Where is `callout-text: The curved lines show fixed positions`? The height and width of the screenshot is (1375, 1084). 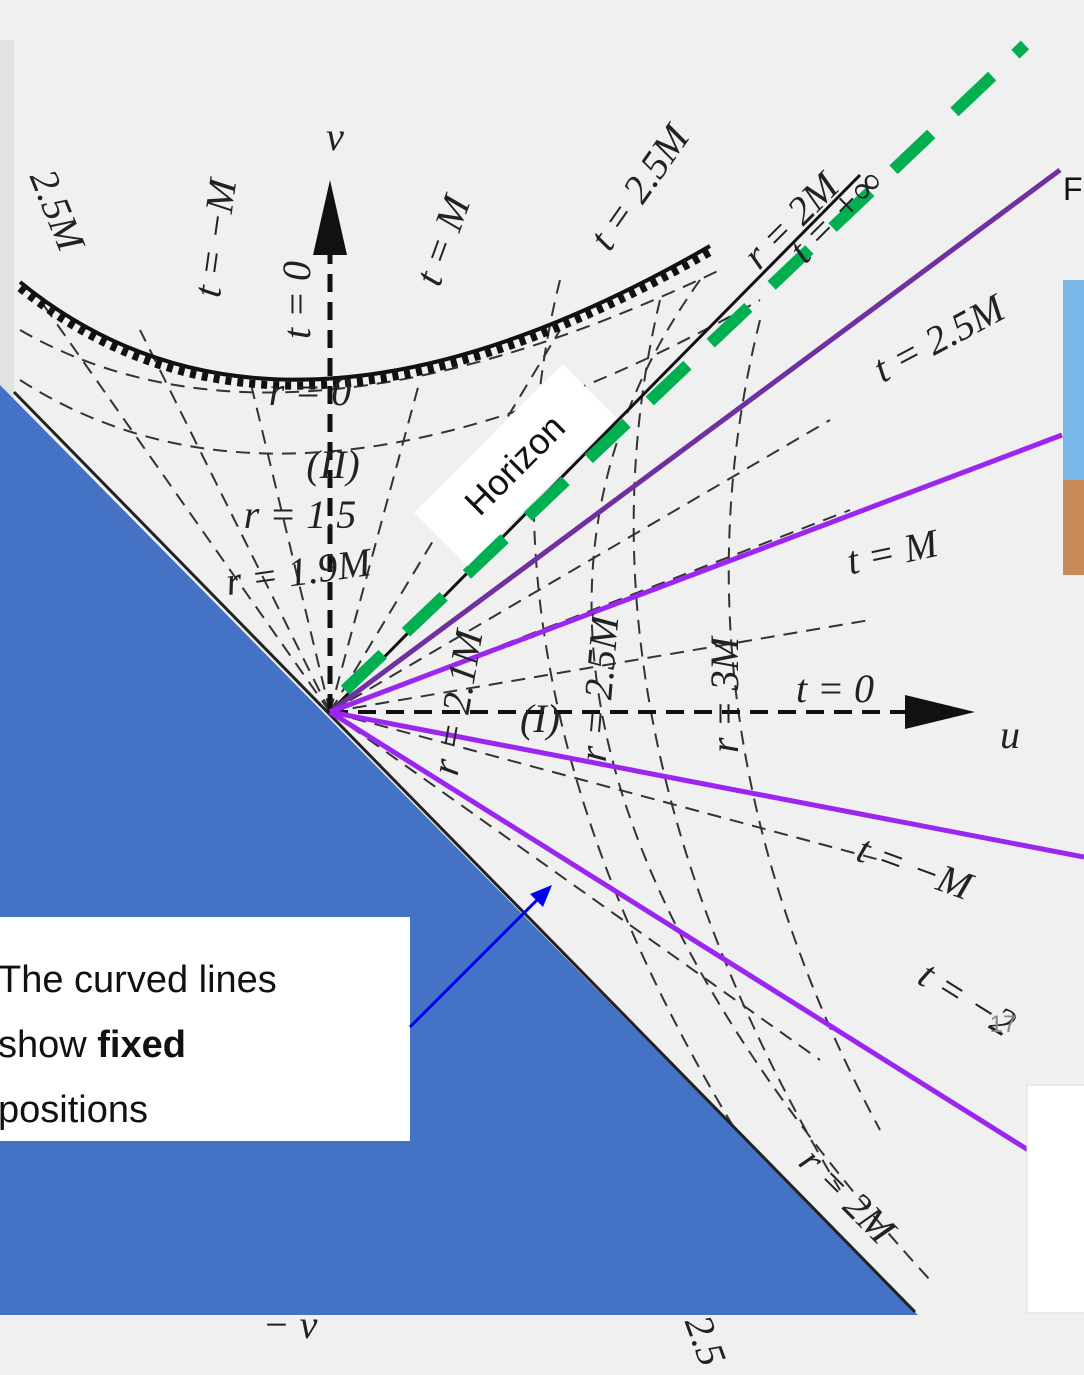
callout-text: The curved lines show fixed positions is located at coordinates (143, 1045).